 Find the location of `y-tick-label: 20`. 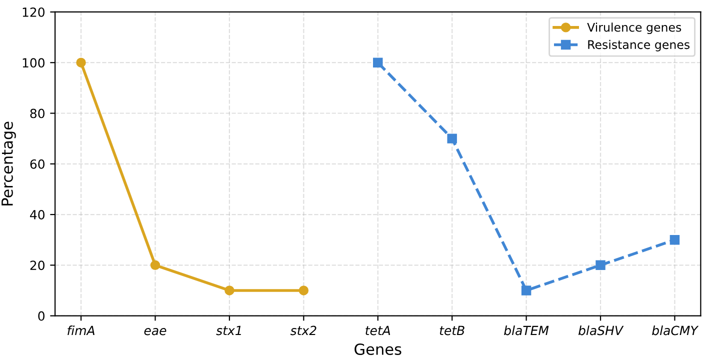

y-tick-label: 20 is located at coordinates (37, 265).